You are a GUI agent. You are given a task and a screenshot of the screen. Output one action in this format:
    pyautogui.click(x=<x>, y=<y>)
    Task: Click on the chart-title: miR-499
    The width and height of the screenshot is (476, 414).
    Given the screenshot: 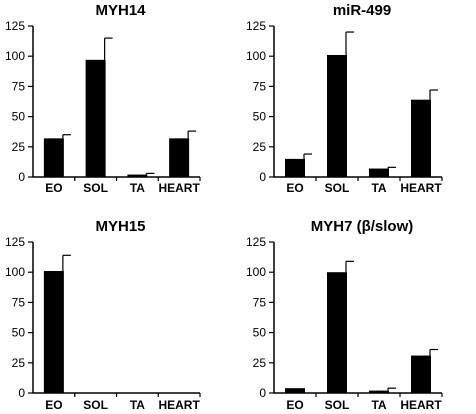 What is the action you would take?
    pyautogui.click(x=362, y=10)
    